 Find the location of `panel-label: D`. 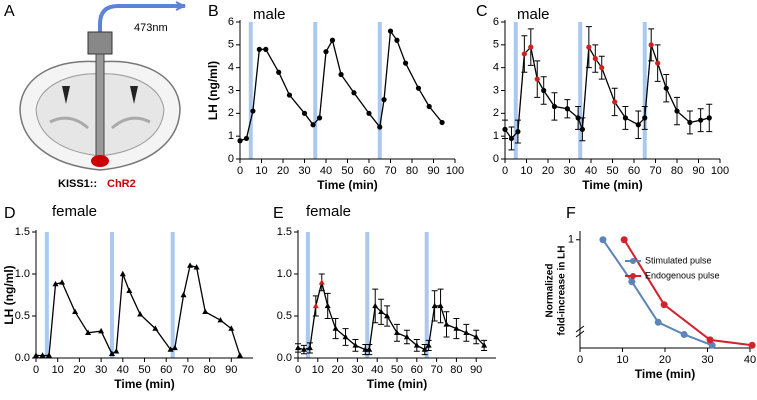

panel-label: D is located at coordinates (10, 213).